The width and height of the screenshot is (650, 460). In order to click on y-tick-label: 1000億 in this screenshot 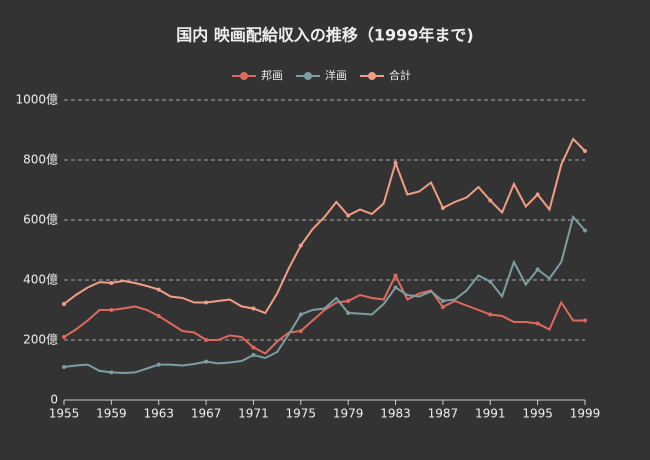, I will do `click(36, 100)`.